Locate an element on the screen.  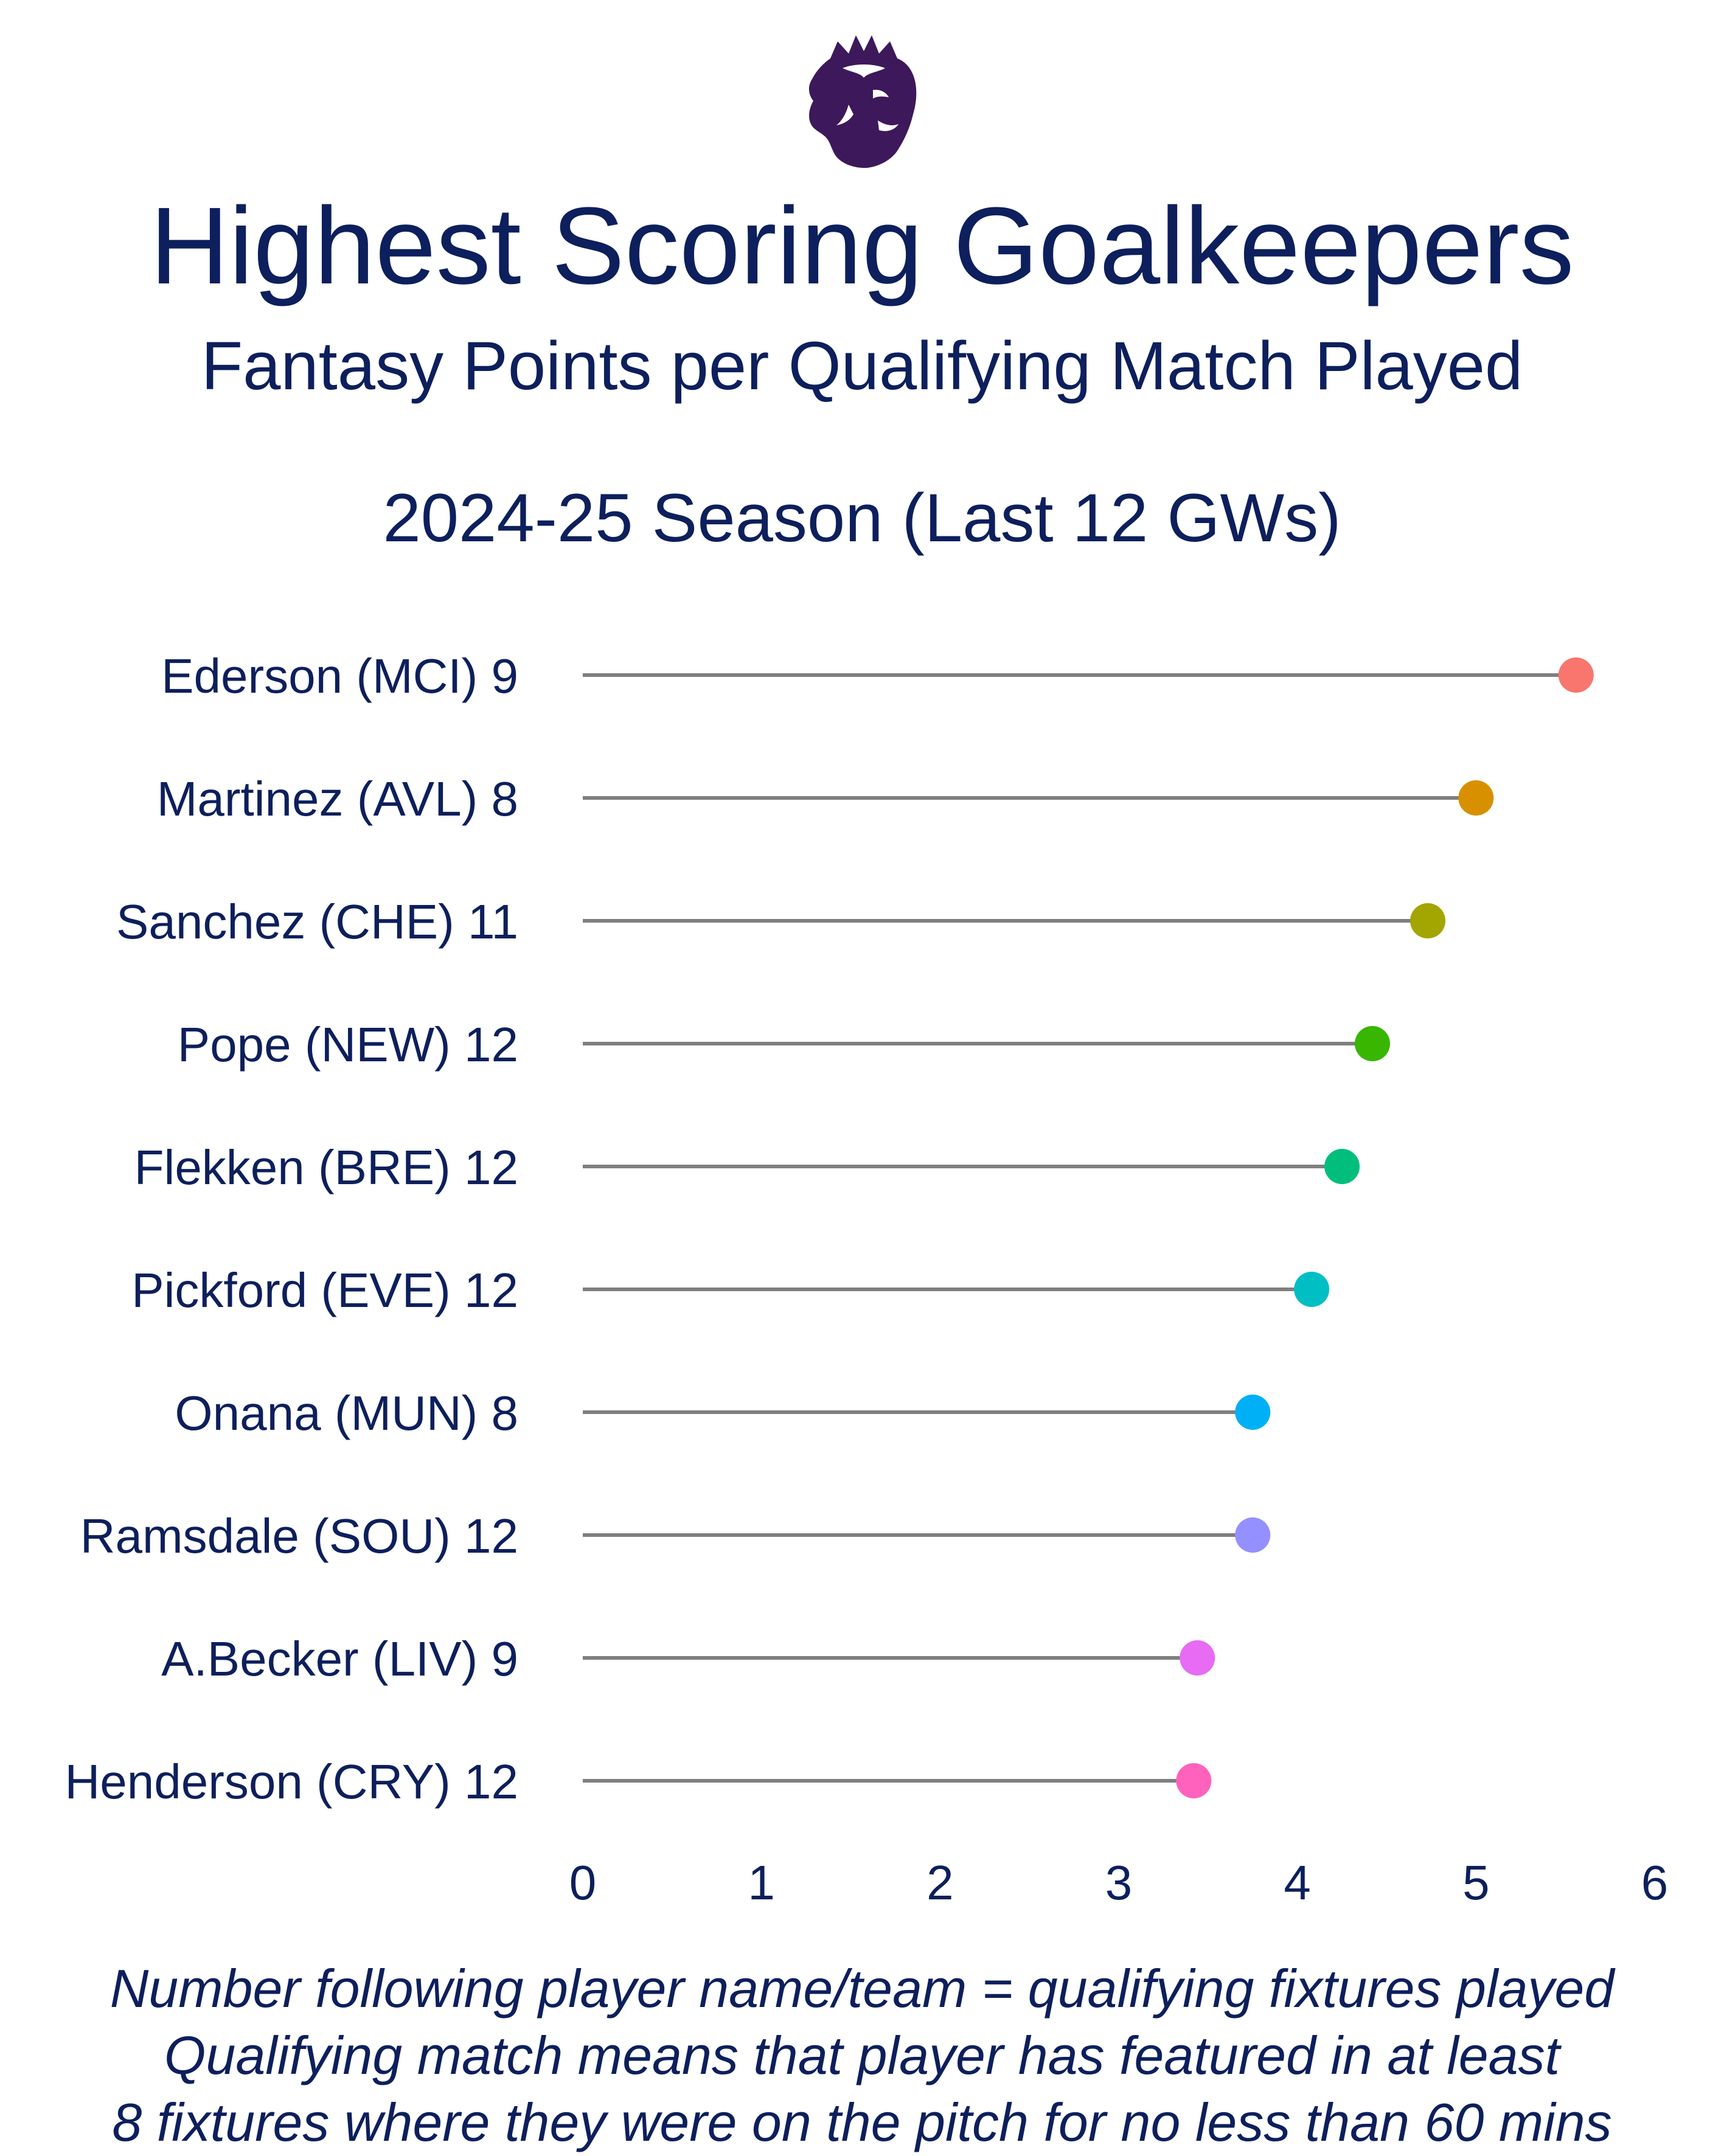
x-tick-label: 0 is located at coordinates (583, 1883).